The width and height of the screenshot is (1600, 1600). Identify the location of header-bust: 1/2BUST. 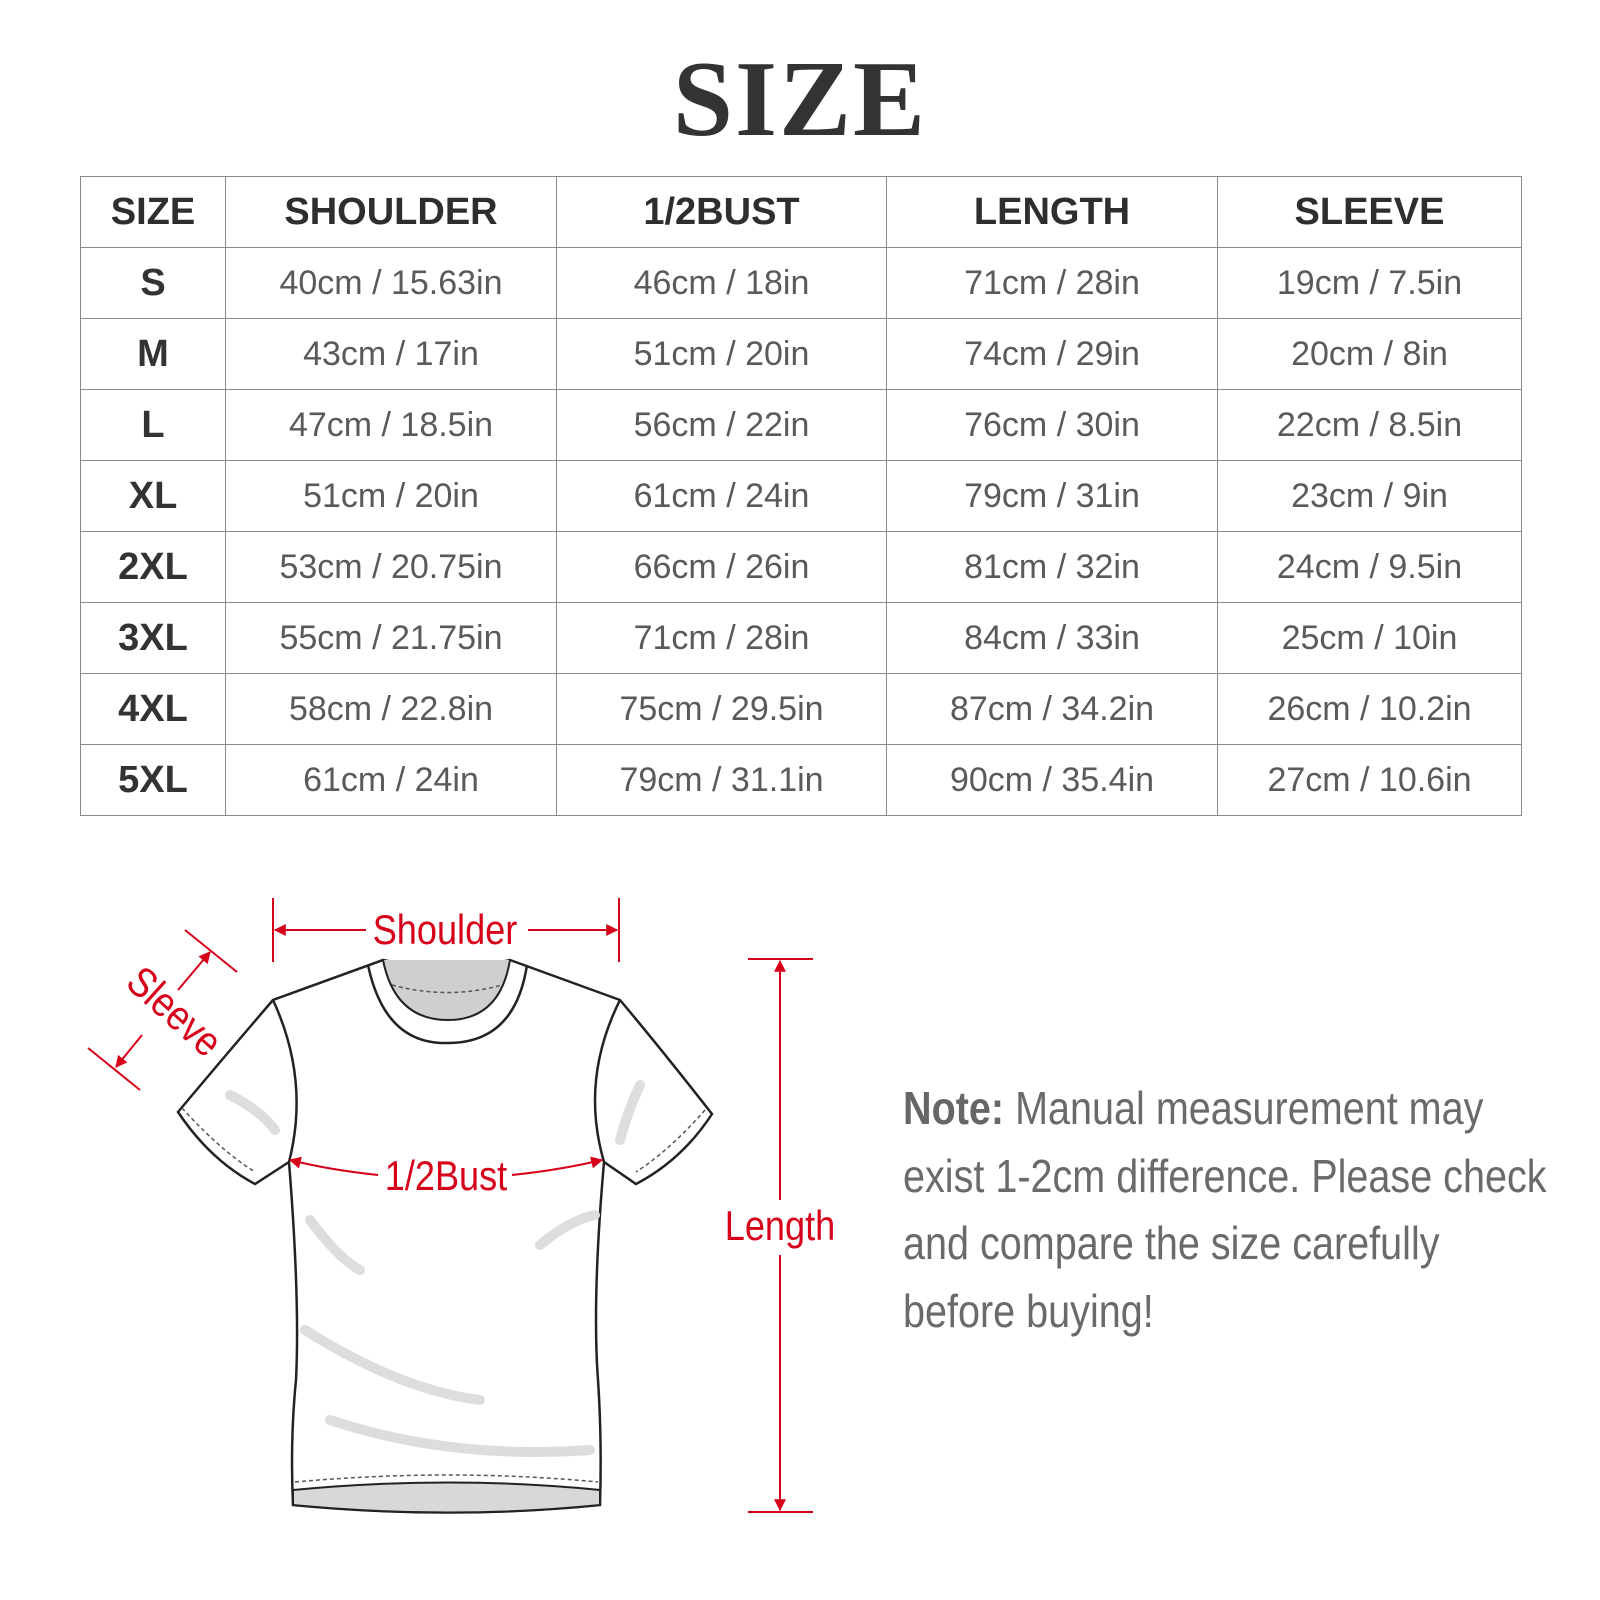
(721, 212).